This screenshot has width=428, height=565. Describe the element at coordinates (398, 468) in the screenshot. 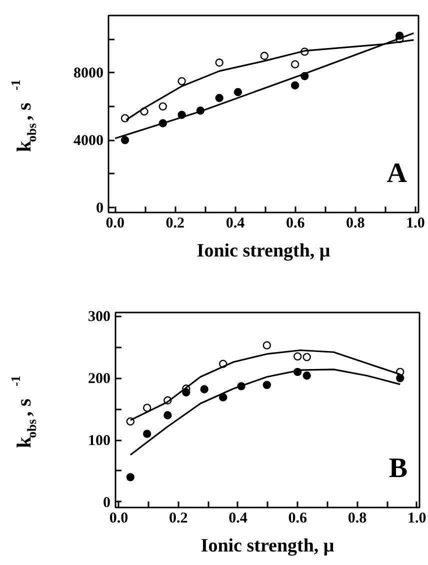

I see `annotation: B` at that location.